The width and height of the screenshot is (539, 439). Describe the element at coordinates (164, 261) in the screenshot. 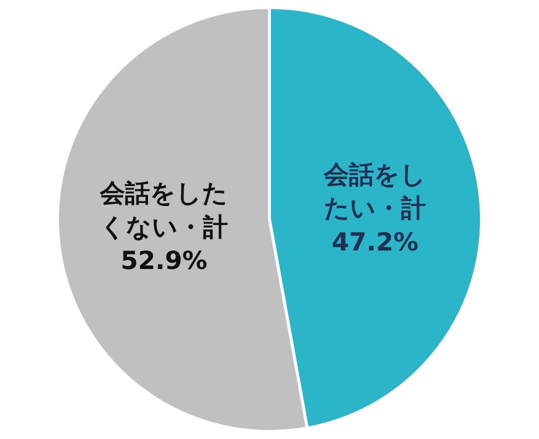

I see `data-label: 52.9%` at that location.